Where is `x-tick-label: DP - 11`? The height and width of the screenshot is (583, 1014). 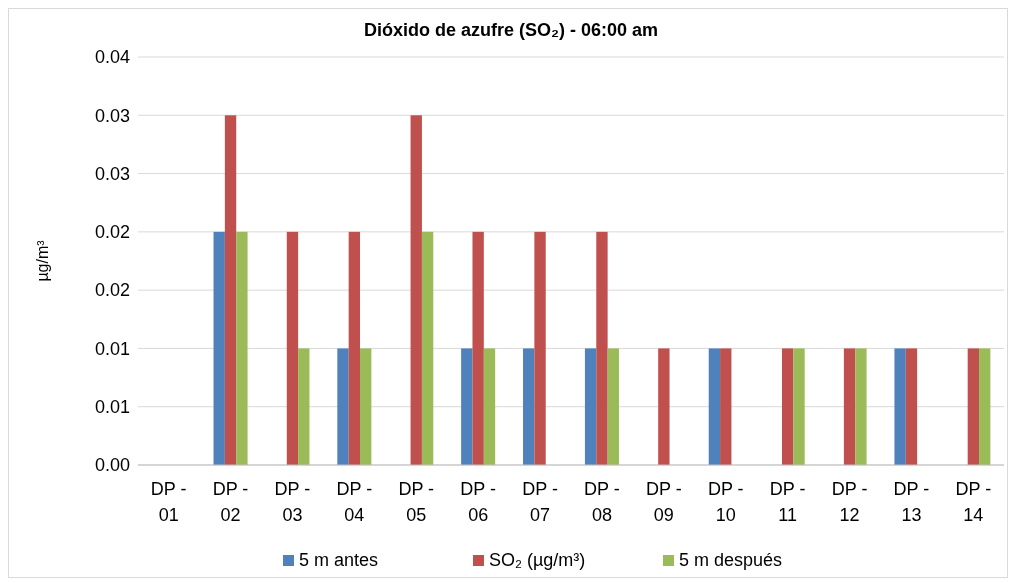 x-tick-label: DP - 11 is located at coordinates (787, 502).